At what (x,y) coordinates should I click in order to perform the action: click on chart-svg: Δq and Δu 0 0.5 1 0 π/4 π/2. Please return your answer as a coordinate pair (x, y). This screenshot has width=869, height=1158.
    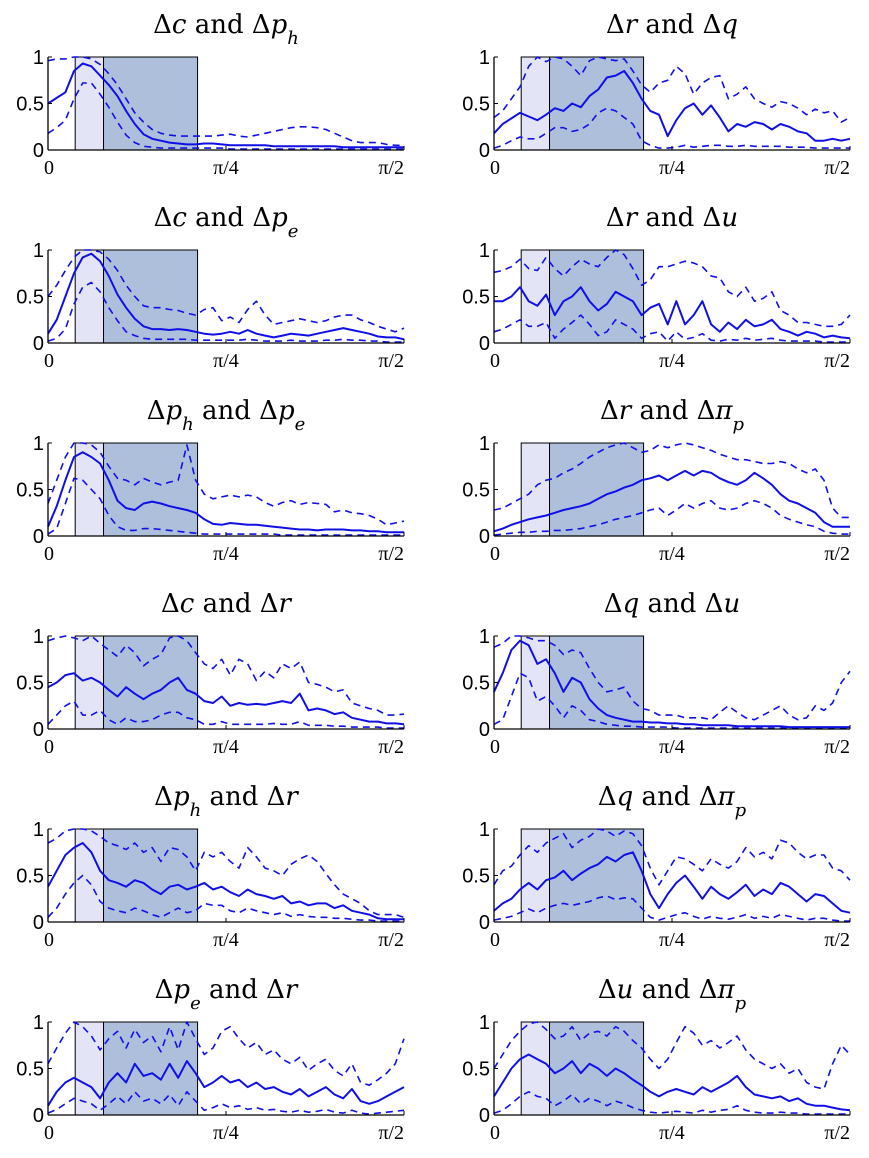
    Looking at the image, I should click on (656, 673).